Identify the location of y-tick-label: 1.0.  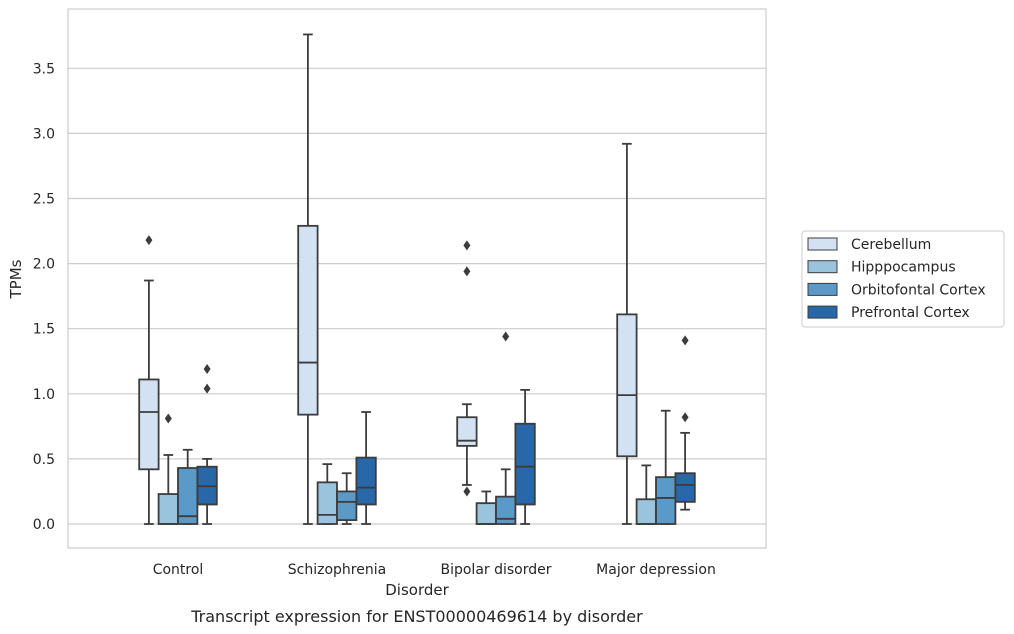
(44, 395).